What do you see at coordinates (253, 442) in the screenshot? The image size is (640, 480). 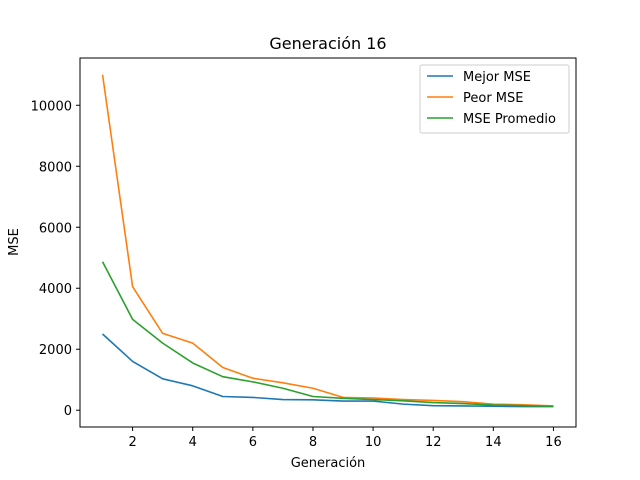 I see `x-tick-label: 6` at bounding box center [253, 442].